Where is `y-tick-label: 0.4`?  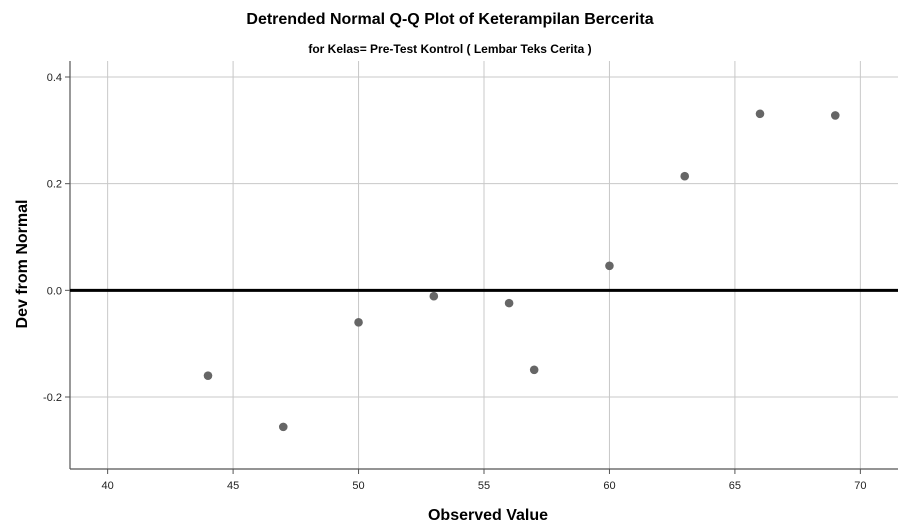 y-tick-label: 0.4 is located at coordinates (54, 78).